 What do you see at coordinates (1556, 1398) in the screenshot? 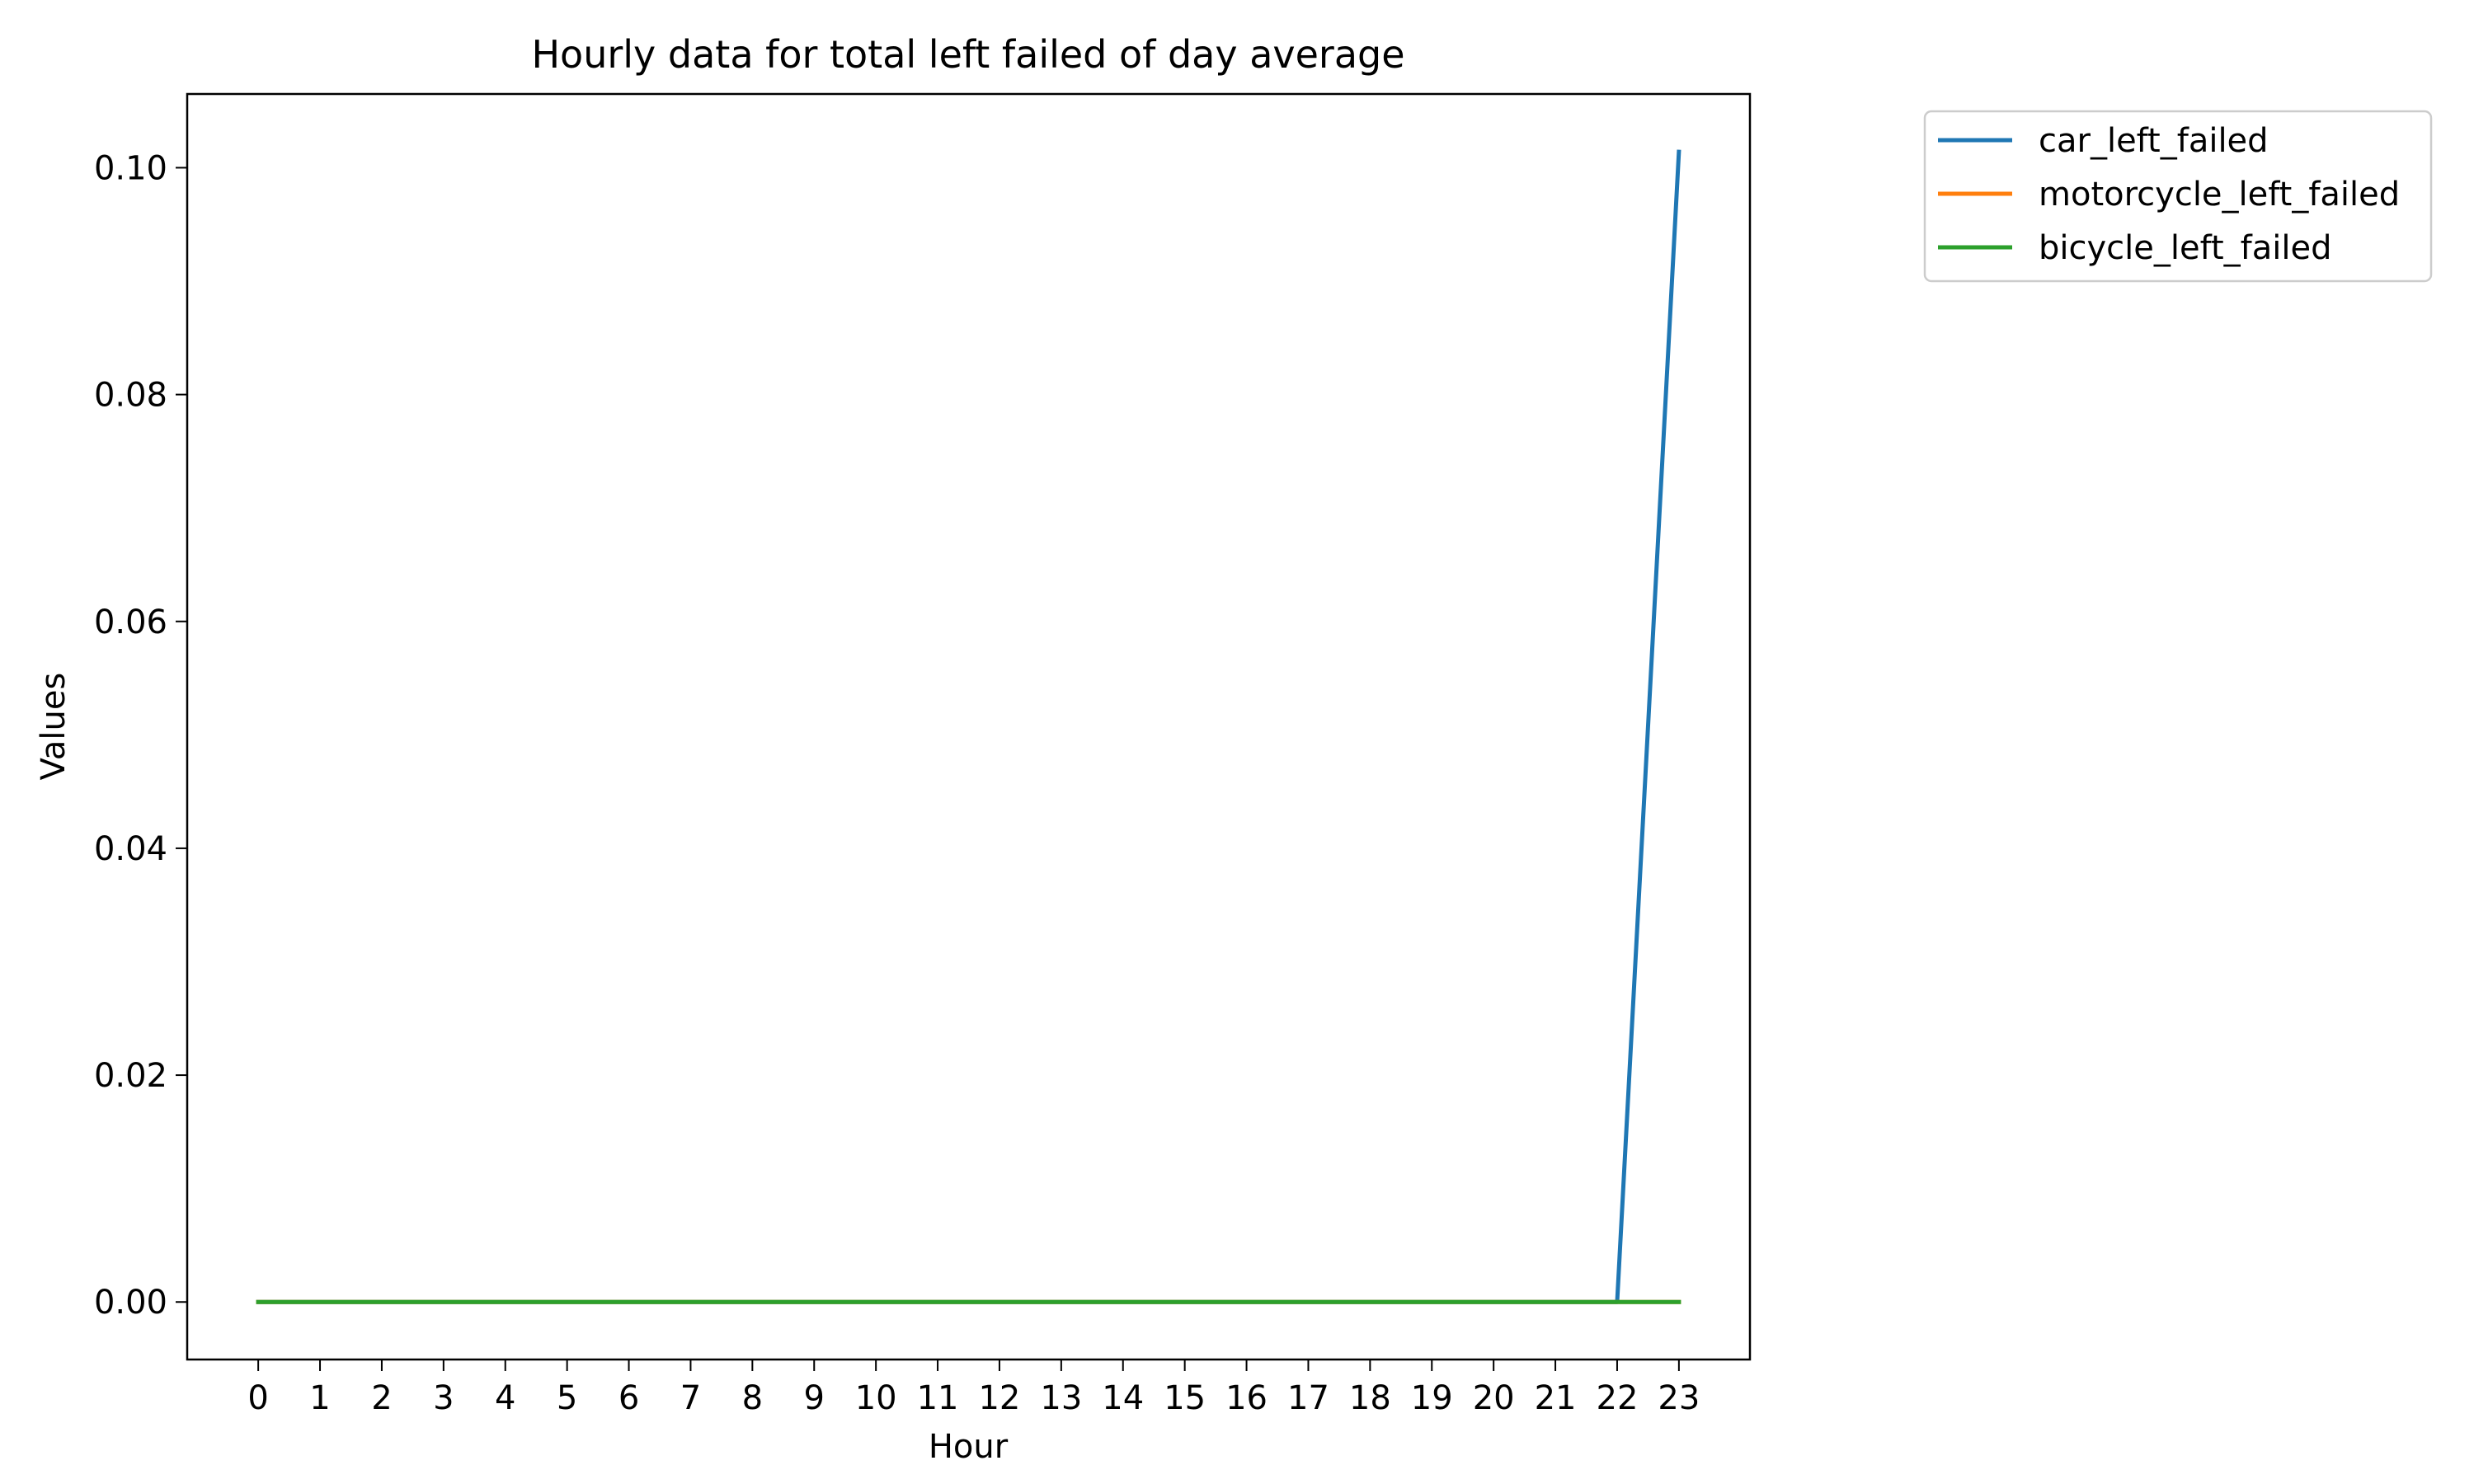
I see `x-tick-label: 21` at bounding box center [1556, 1398].